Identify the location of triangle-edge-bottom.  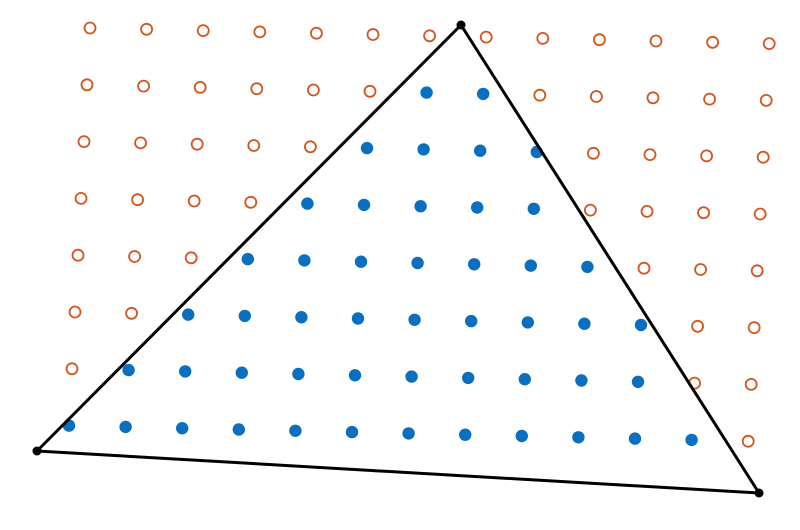
(398, 472).